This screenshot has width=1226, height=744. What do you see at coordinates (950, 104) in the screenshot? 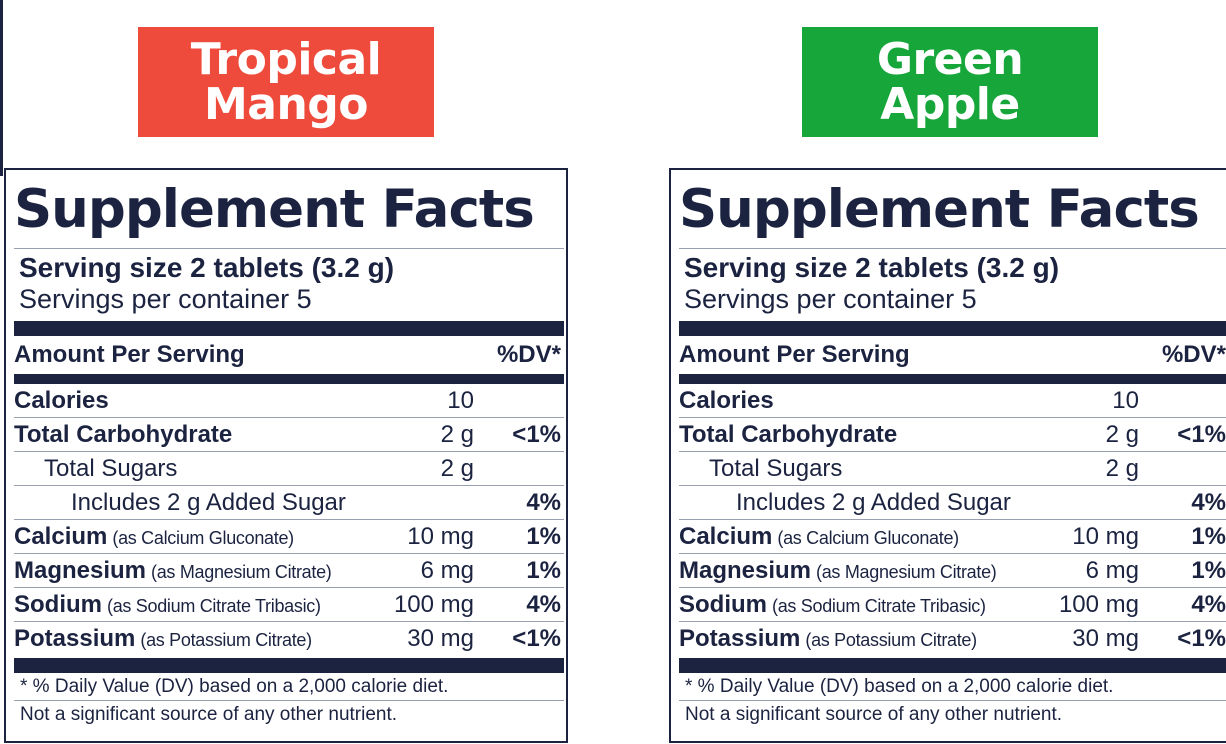
I see `flavor-name-line2: Apple` at bounding box center [950, 104].